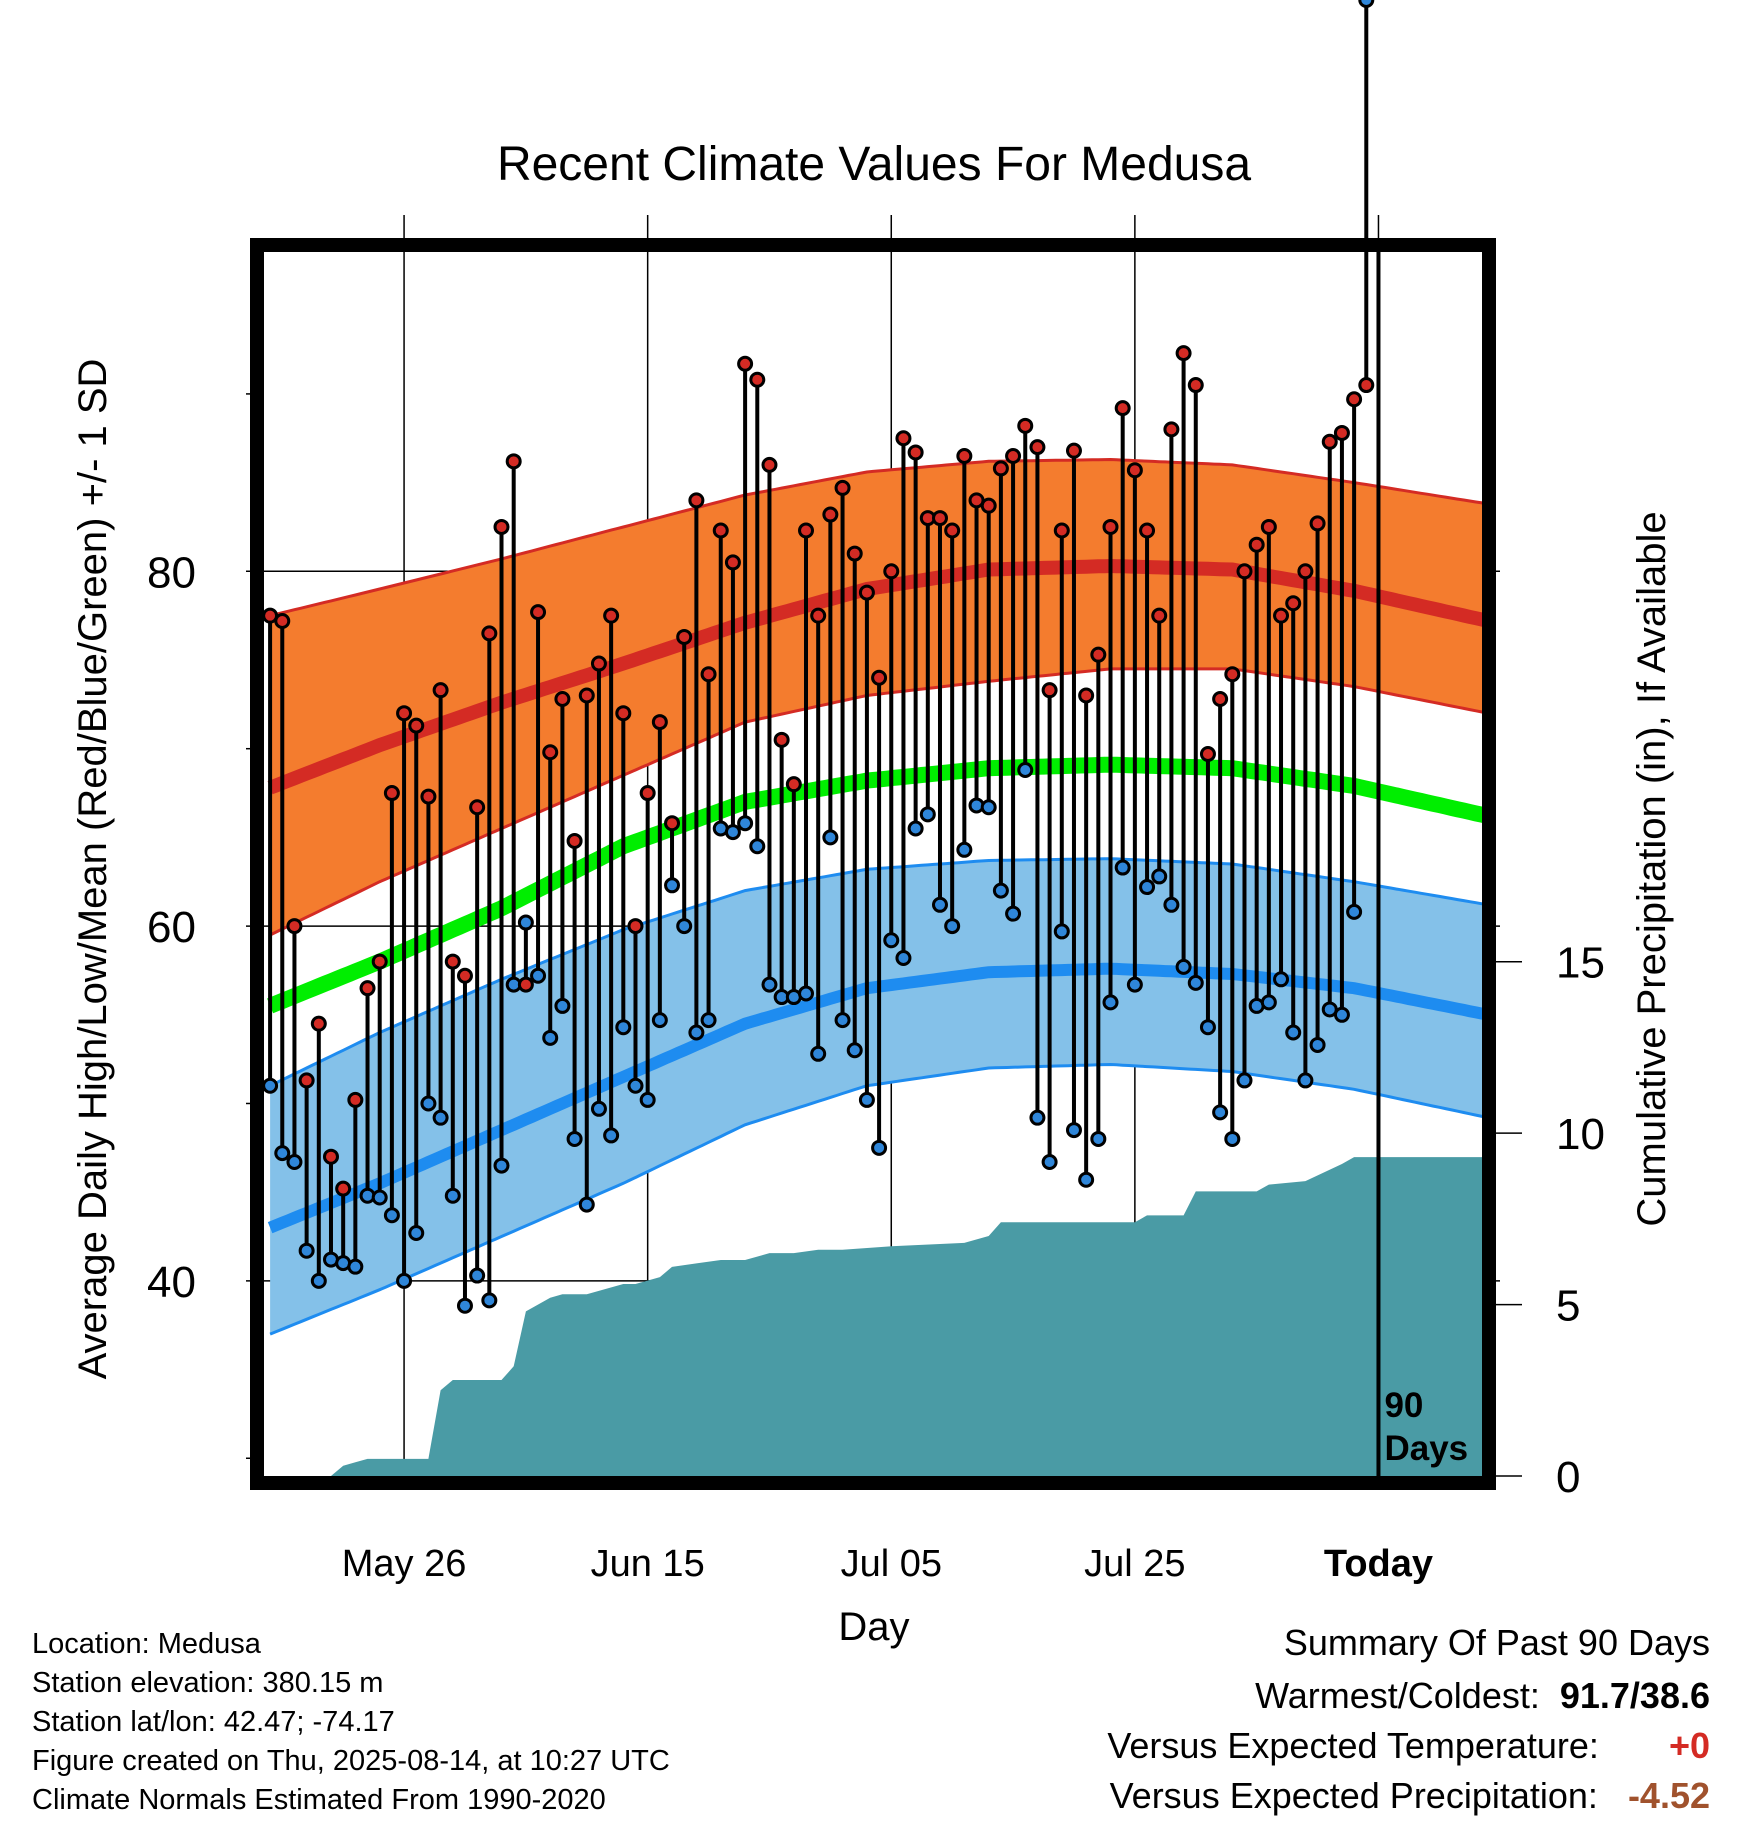  What do you see at coordinates (319, 1800) in the screenshot?
I see `normals-note: Climate Normals Estimated From 1990-2020` at bounding box center [319, 1800].